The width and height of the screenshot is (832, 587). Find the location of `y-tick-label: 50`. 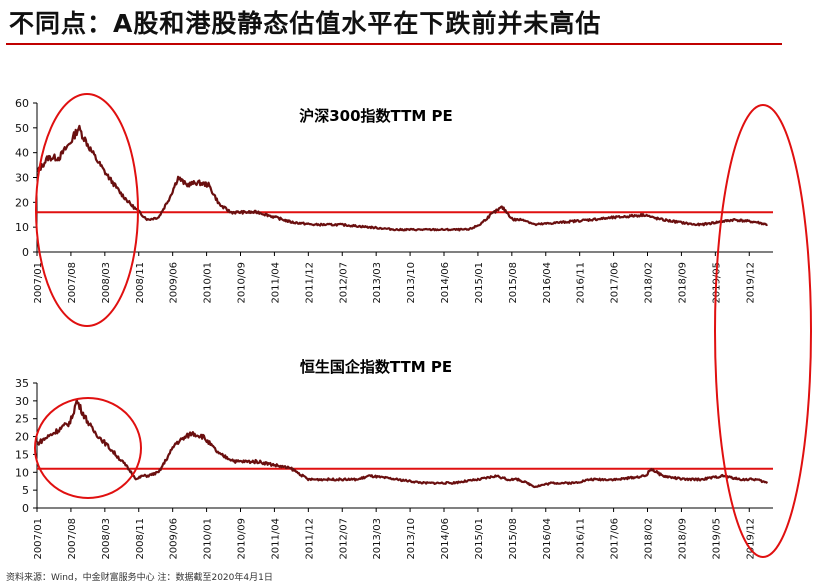

y-tick-label: 50 is located at coordinates (22, 128).